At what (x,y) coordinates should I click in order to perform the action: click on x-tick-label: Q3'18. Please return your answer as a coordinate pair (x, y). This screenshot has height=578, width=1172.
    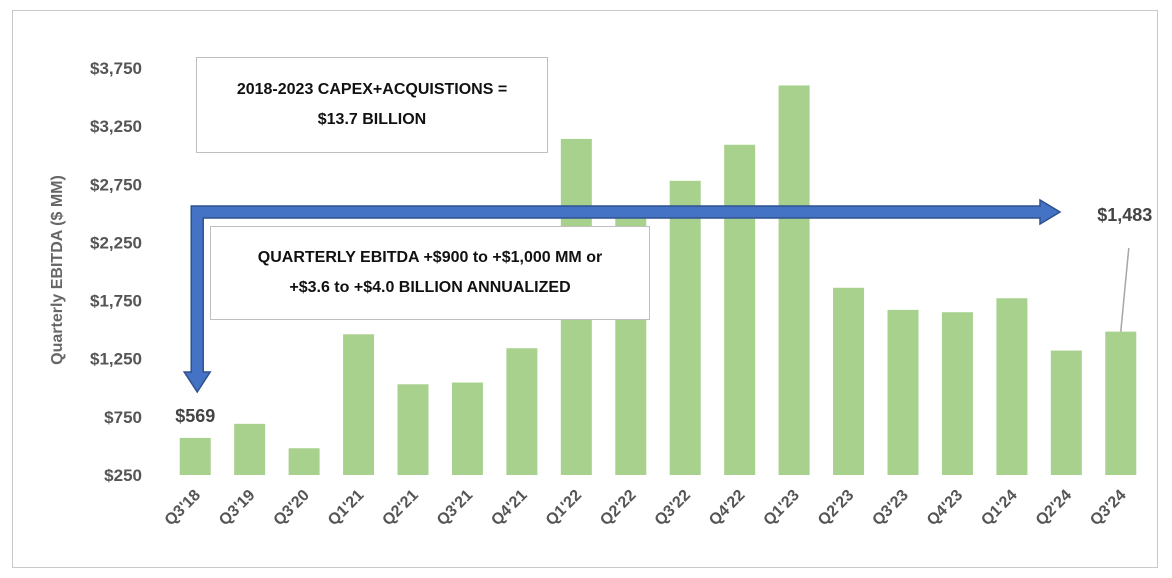
    Looking at the image, I should click on (183, 508).